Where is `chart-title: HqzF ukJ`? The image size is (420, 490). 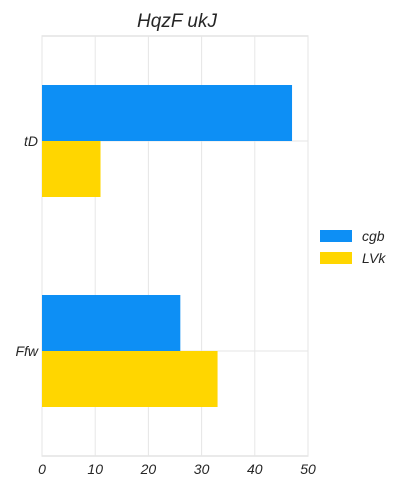
chart-title: HqzF ukJ is located at coordinates (177, 21).